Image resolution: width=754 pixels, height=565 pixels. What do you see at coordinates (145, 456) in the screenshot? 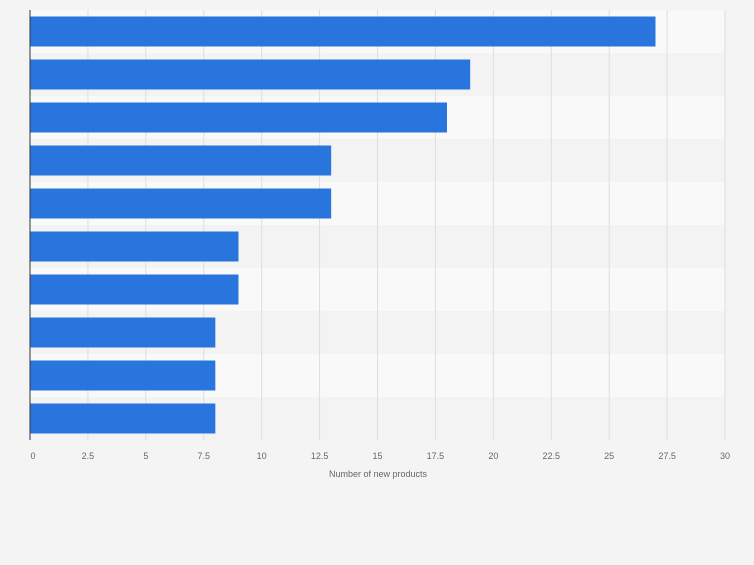
I see `x-tick-label: 5` at bounding box center [145, 456].